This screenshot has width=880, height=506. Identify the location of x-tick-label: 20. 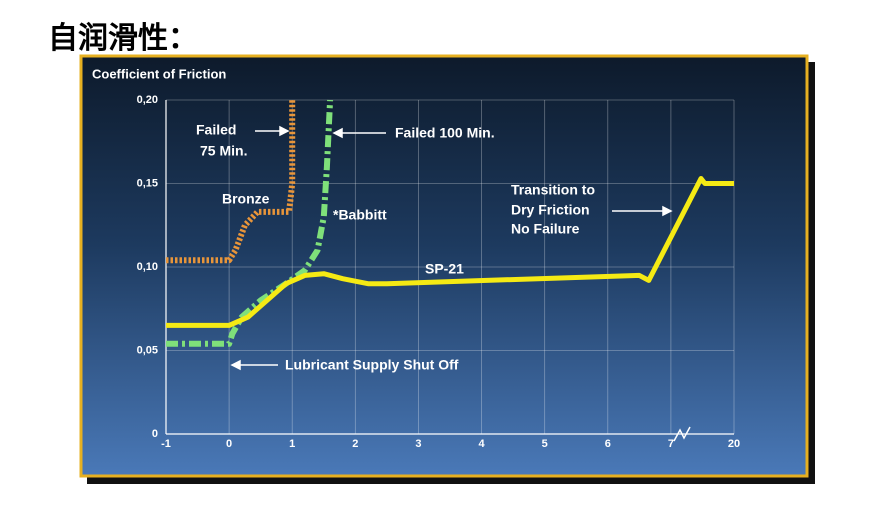
(734, 444).